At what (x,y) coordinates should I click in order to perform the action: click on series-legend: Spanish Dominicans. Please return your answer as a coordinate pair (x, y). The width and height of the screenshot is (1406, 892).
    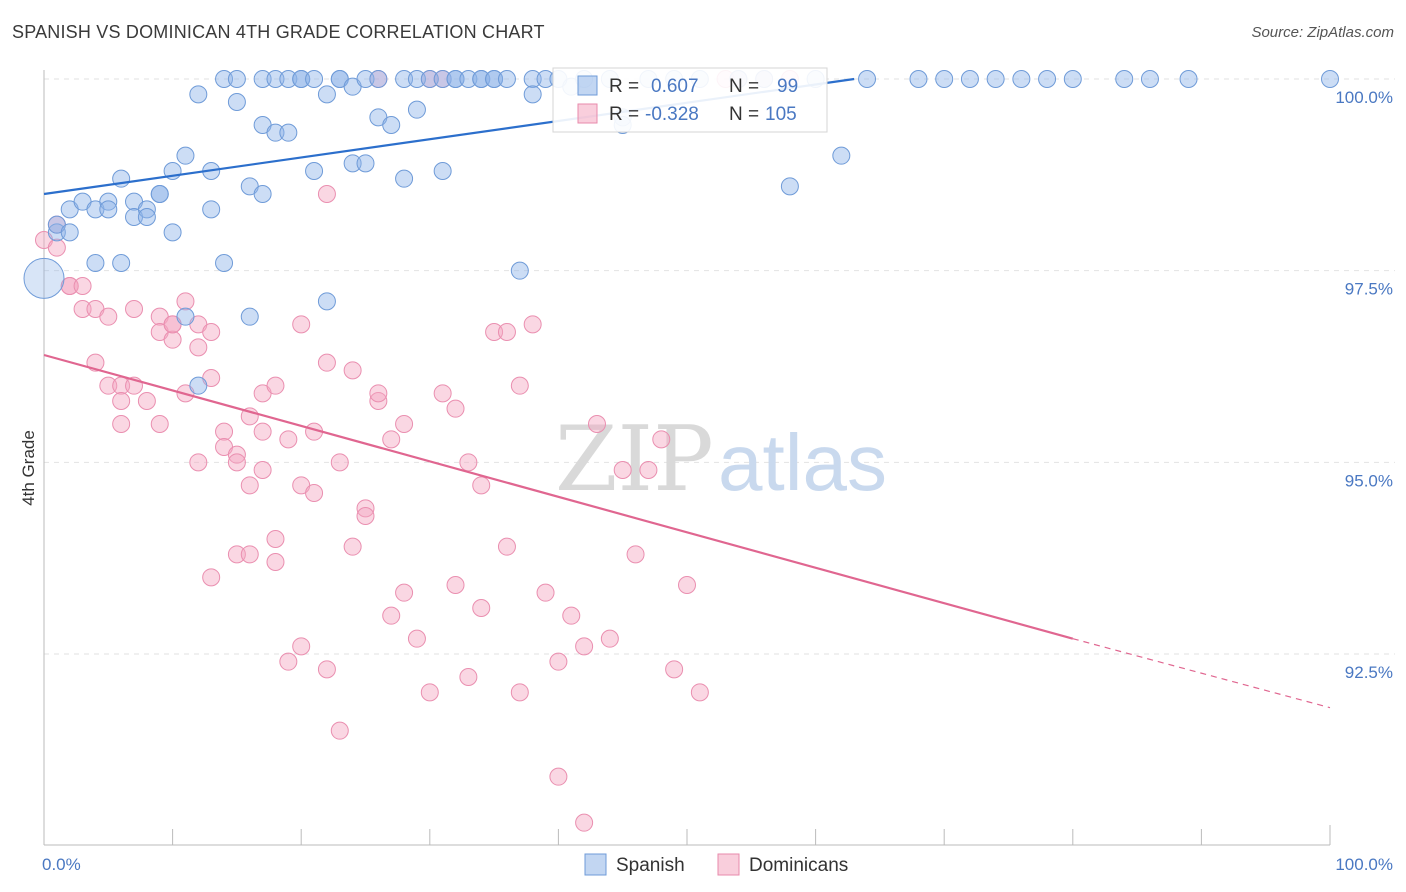
    Looking at the image, I should click on (716, 864).